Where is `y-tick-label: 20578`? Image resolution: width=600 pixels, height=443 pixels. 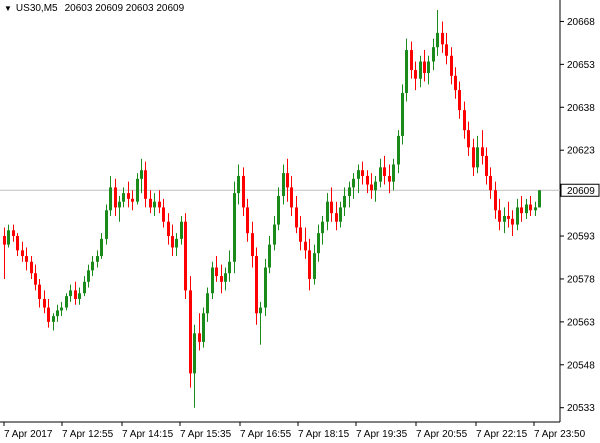 y-tick-label: 20578 is located at coordinates (581, 279).